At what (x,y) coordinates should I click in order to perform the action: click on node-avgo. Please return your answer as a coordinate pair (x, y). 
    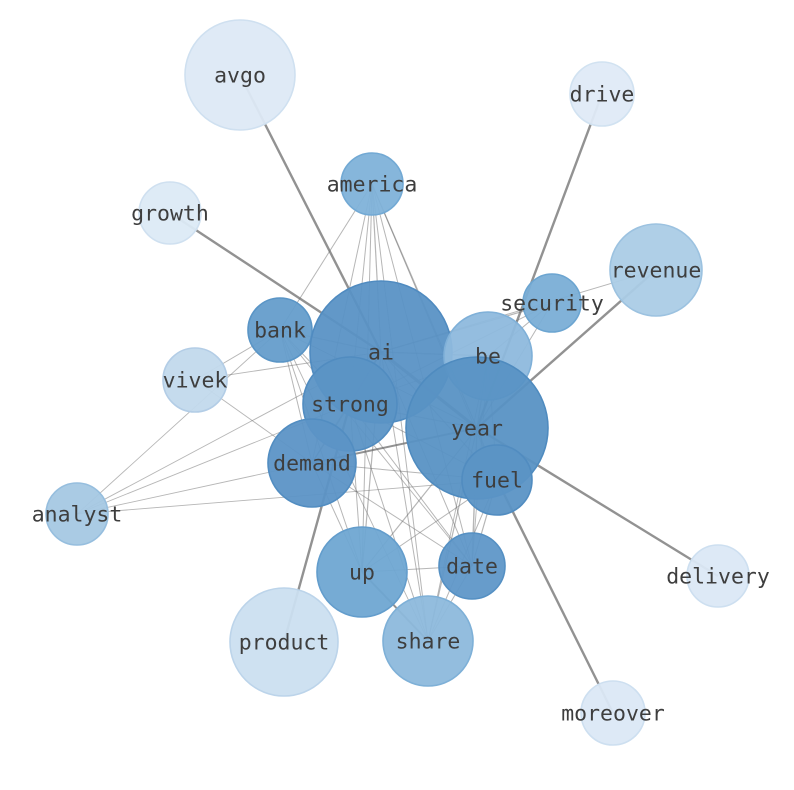
    Looking at the image, I should click on (240, 75).